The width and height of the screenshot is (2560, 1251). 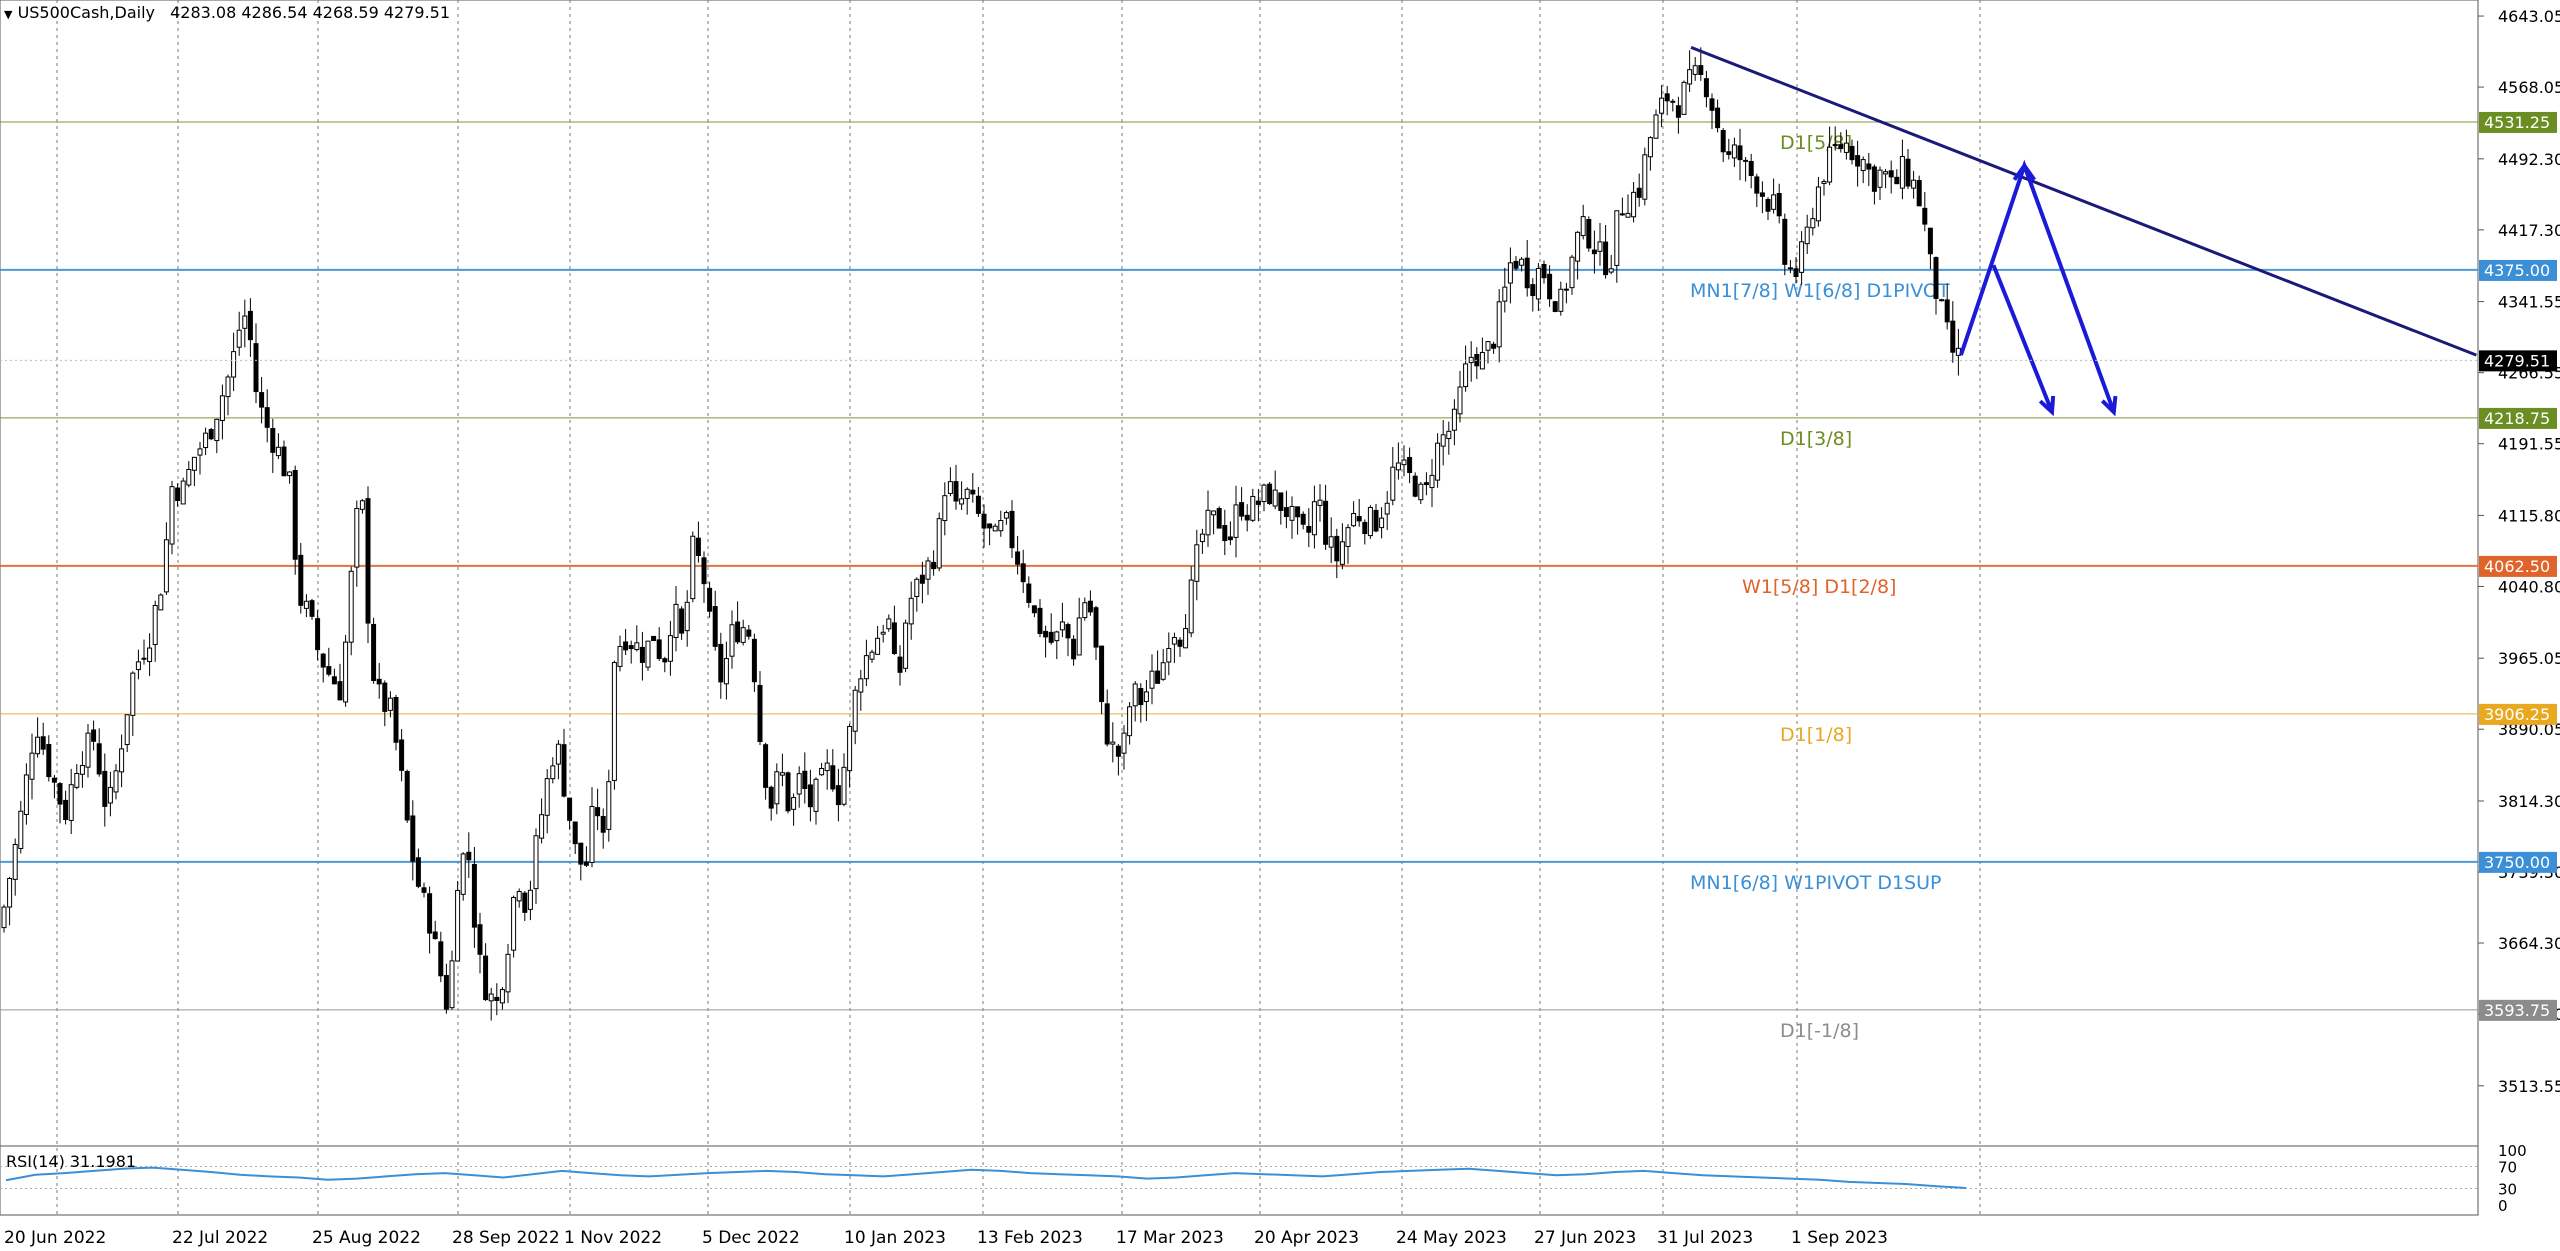 I want to click on price-tick-label: 4643.05, so click(x=2529, y=16).